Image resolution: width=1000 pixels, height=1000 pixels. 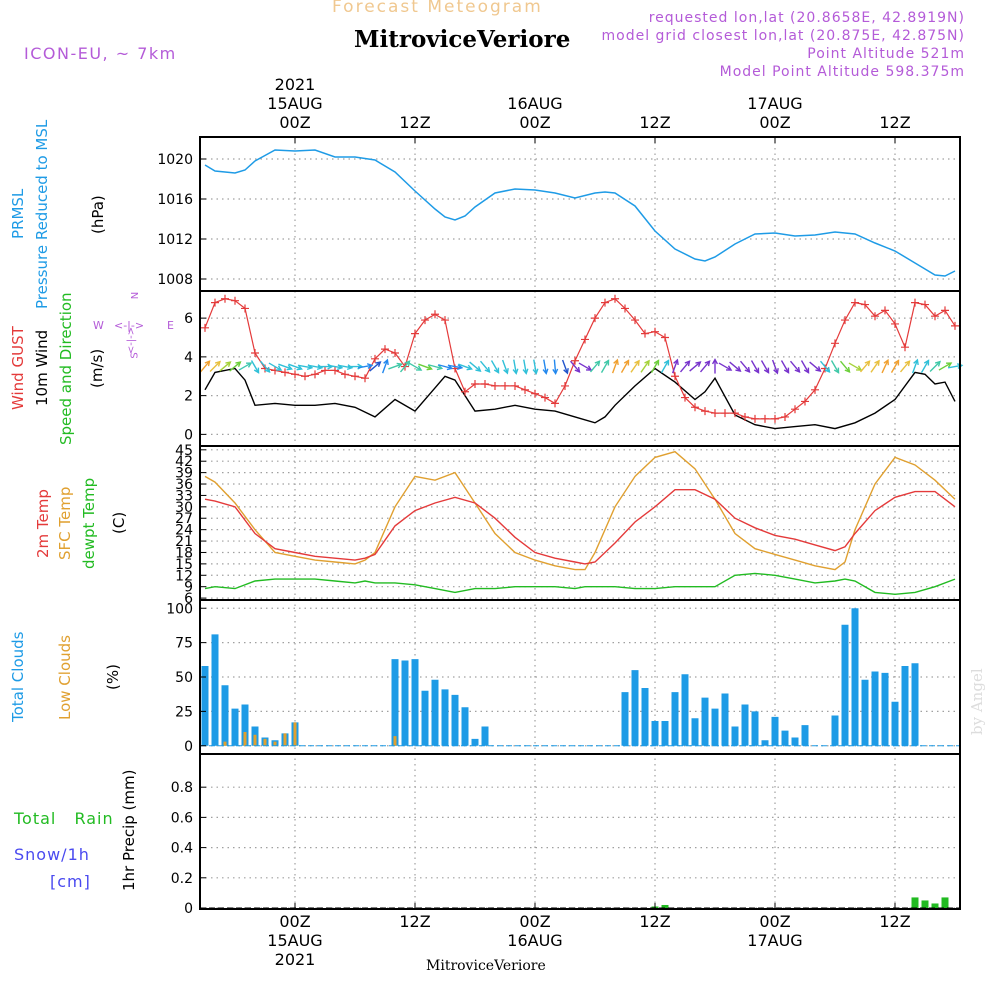 I want to click on wind-tick-label: 0, so click(x=188, y=435).